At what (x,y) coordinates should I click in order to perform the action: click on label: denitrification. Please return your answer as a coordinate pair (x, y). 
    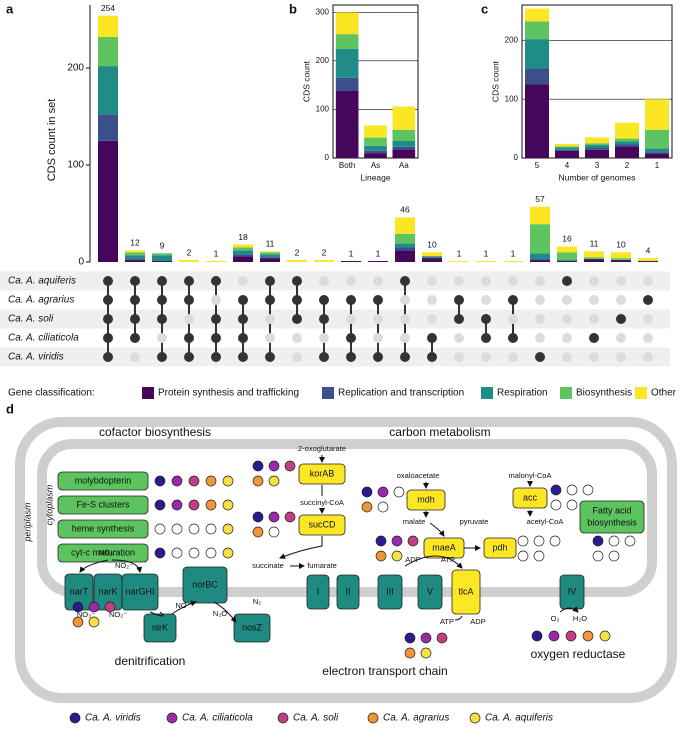
    Looking at the image, I should click on (150, 661).